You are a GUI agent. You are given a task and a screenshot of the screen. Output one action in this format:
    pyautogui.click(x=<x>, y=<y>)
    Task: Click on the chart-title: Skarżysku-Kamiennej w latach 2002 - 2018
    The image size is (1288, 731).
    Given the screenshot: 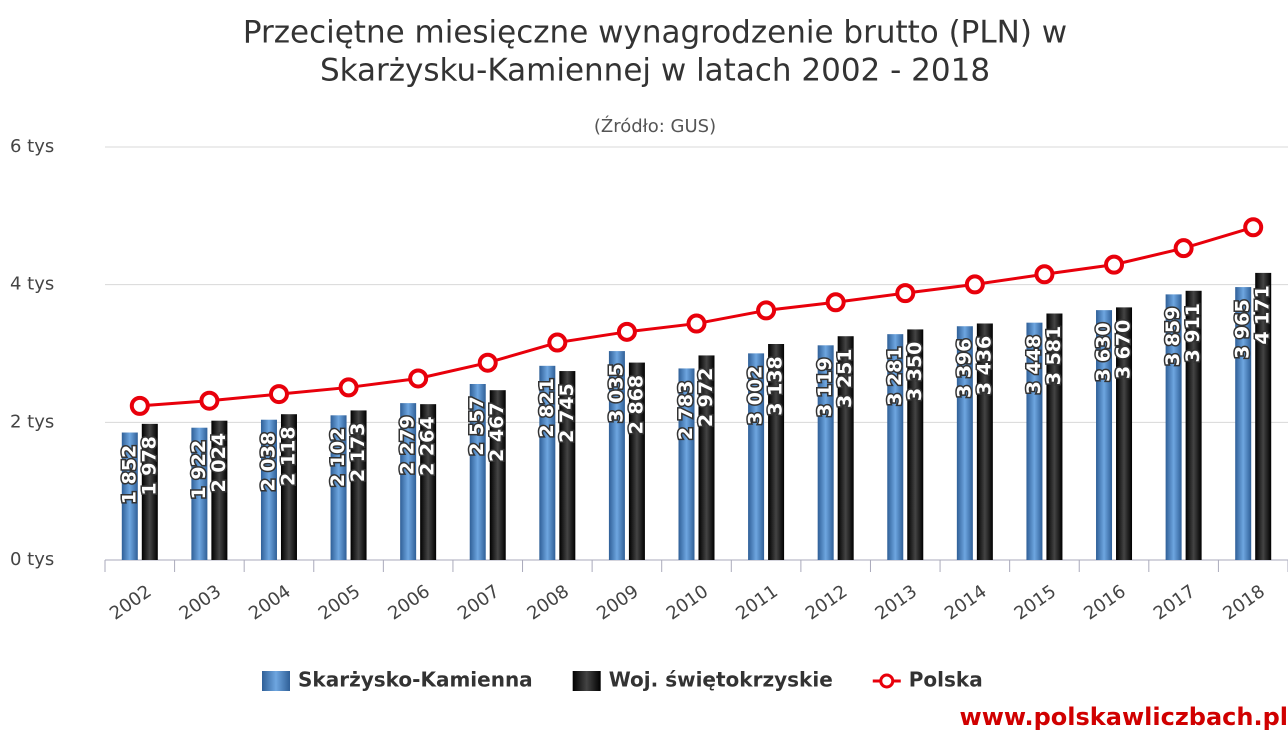 What is the action you would take?
    pyautogui.click(x=655, y=71)
    